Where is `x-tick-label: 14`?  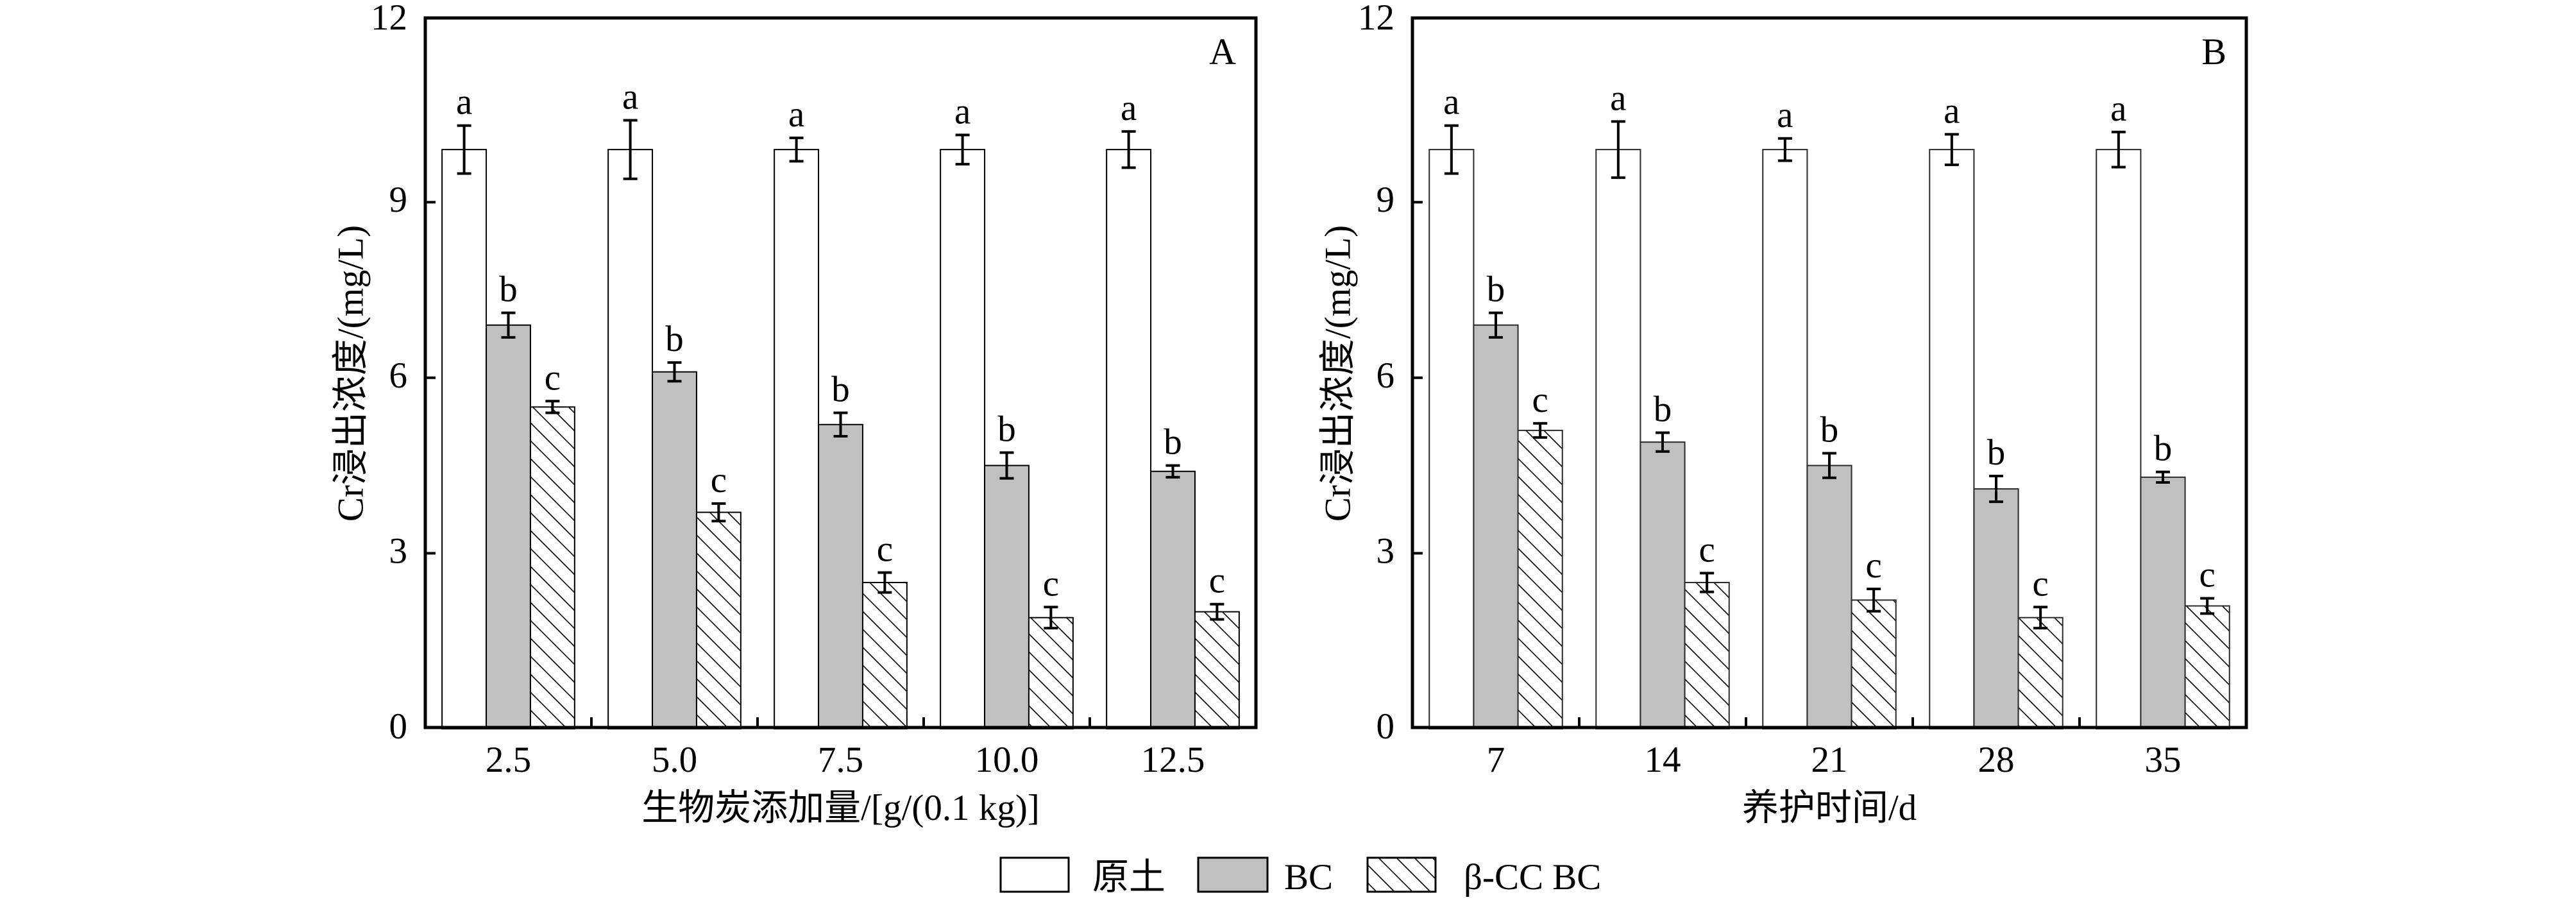
x-tick-label: 14 is located at coordinates (1663, 760).